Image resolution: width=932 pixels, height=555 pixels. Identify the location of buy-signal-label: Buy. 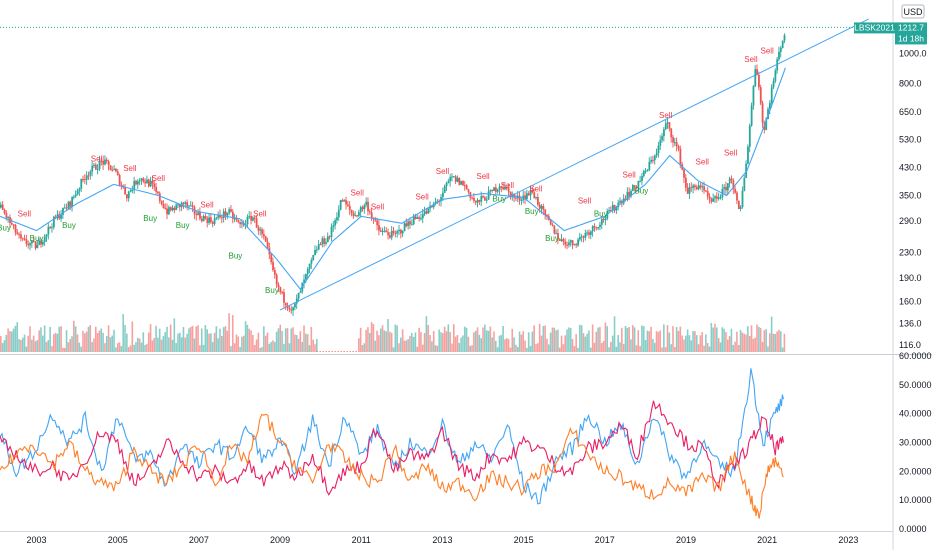
(5, 228).